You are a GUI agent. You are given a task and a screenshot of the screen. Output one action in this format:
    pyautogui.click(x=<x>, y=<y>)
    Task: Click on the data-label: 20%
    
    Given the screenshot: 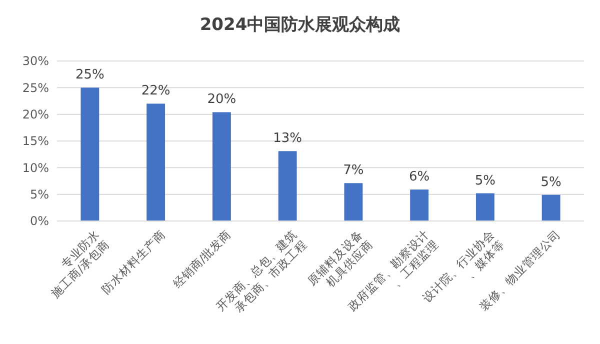 What is the action you would take?
    pyautogui.click(x=221, y=100)
    